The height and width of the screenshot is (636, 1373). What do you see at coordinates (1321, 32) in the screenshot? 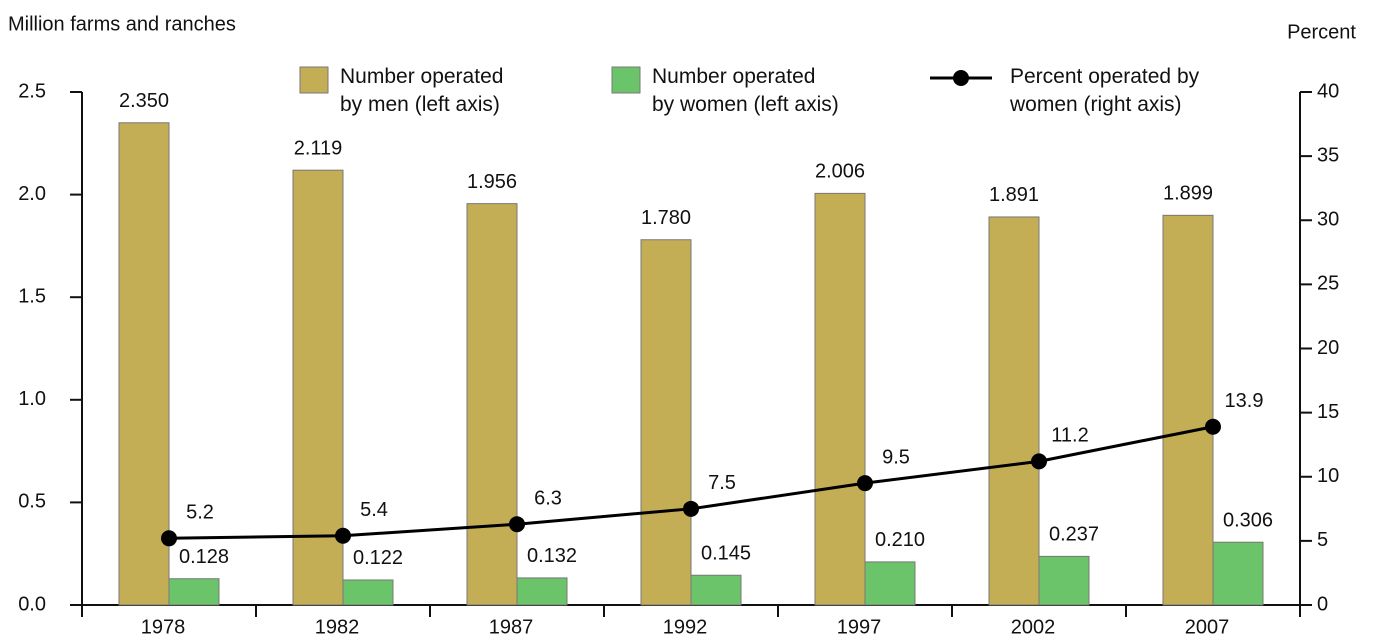
I see `y2-axis-title: Percent` at bounding box center [1321, 32].